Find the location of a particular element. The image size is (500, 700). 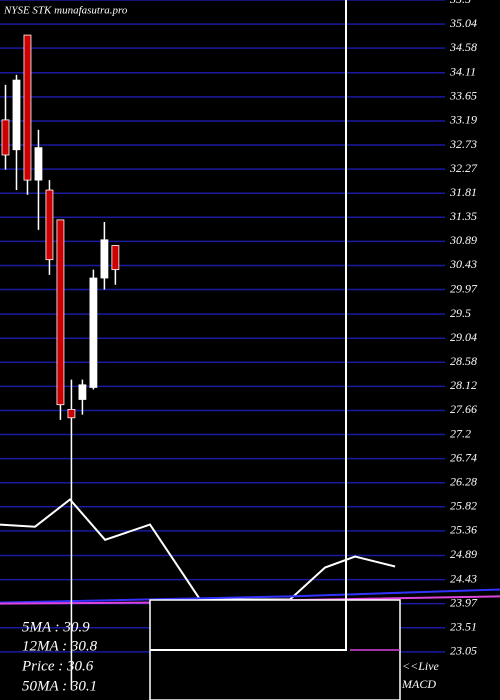

macd-label: MACD is located at coordinates (418, 684).